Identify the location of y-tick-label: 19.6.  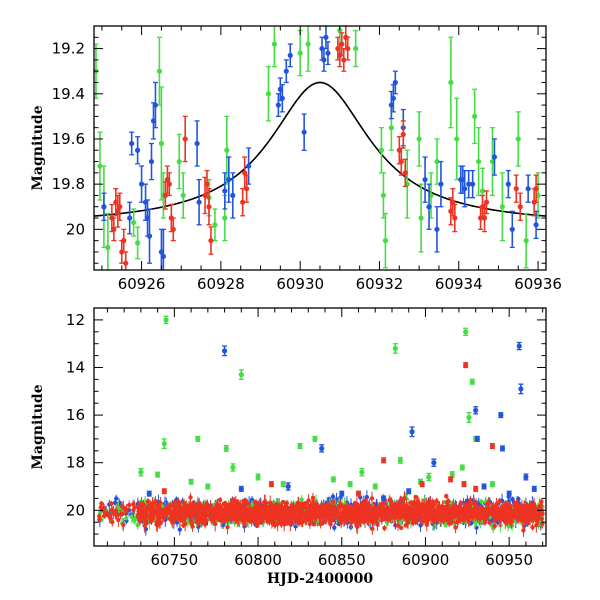
(68, 139).